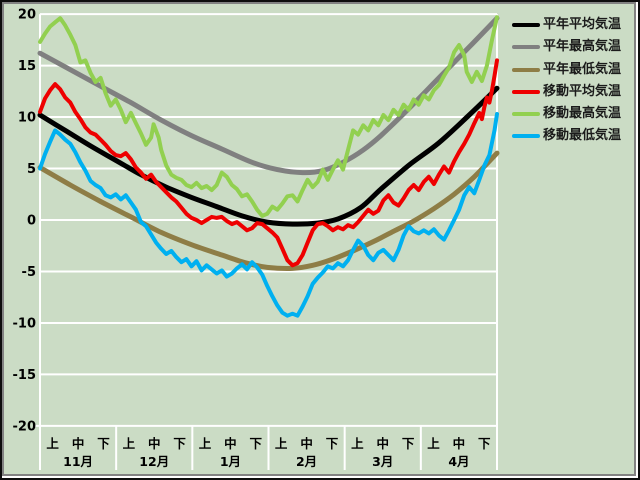  I want to click on legend-item-normal-max: 平年最高気温, so click(566, 47).